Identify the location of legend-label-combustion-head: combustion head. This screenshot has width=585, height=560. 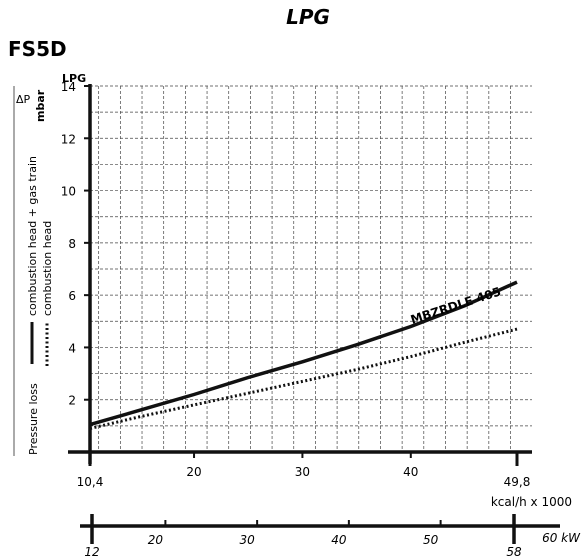
(47, 268).